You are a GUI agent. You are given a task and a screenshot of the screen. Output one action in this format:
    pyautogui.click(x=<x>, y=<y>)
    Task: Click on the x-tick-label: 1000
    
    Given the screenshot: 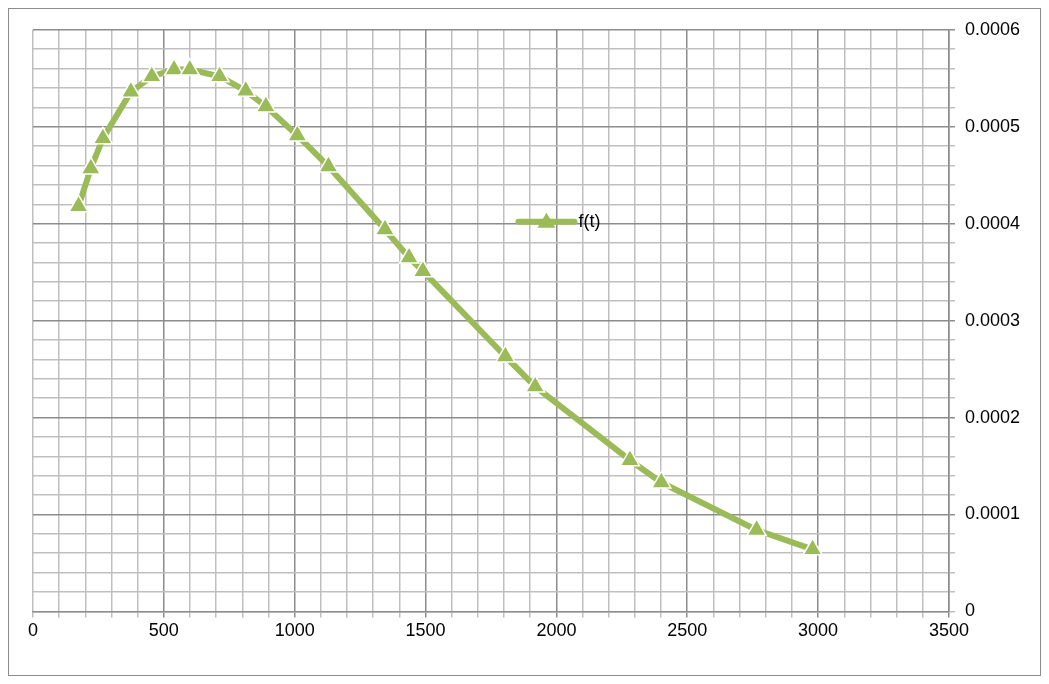 What is the action you would take?
    pyautogui.click(x=294, y=630)
    